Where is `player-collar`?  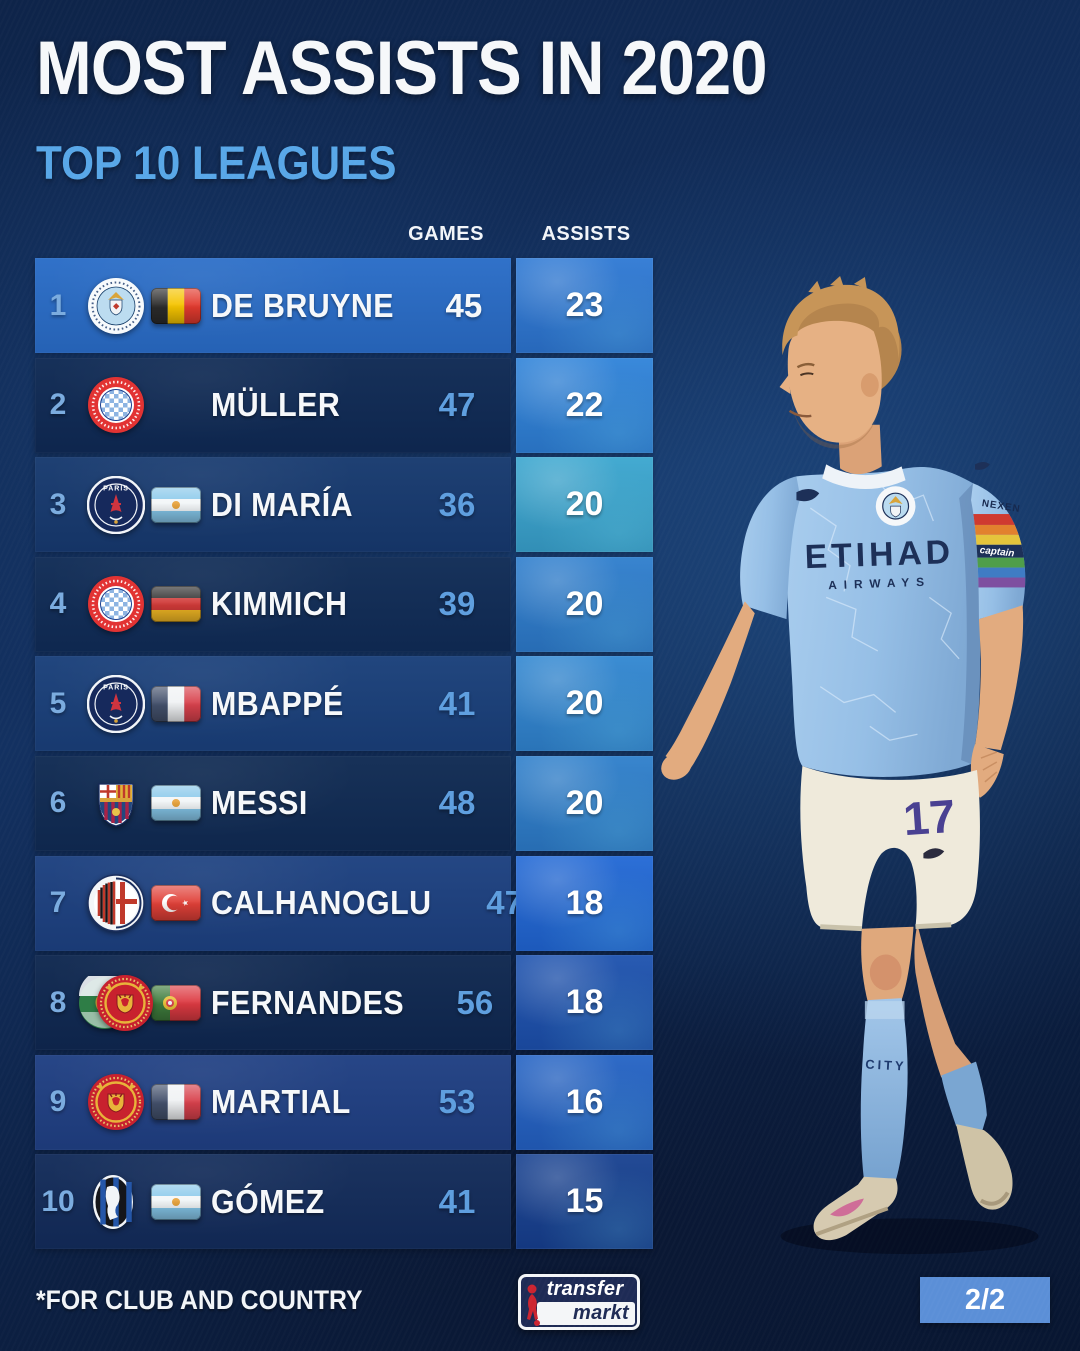 player-collar is located at coordinates (864, 476).